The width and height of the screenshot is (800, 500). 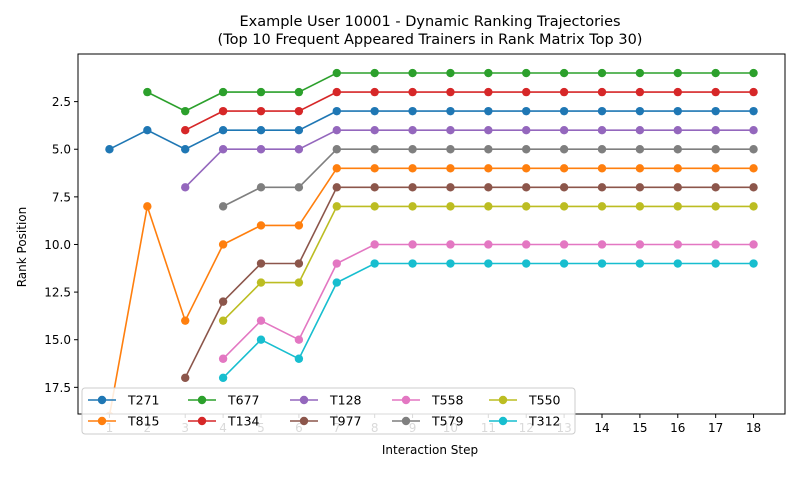 I want to click on x-tick-label: 15, so click(x=639, y=428).